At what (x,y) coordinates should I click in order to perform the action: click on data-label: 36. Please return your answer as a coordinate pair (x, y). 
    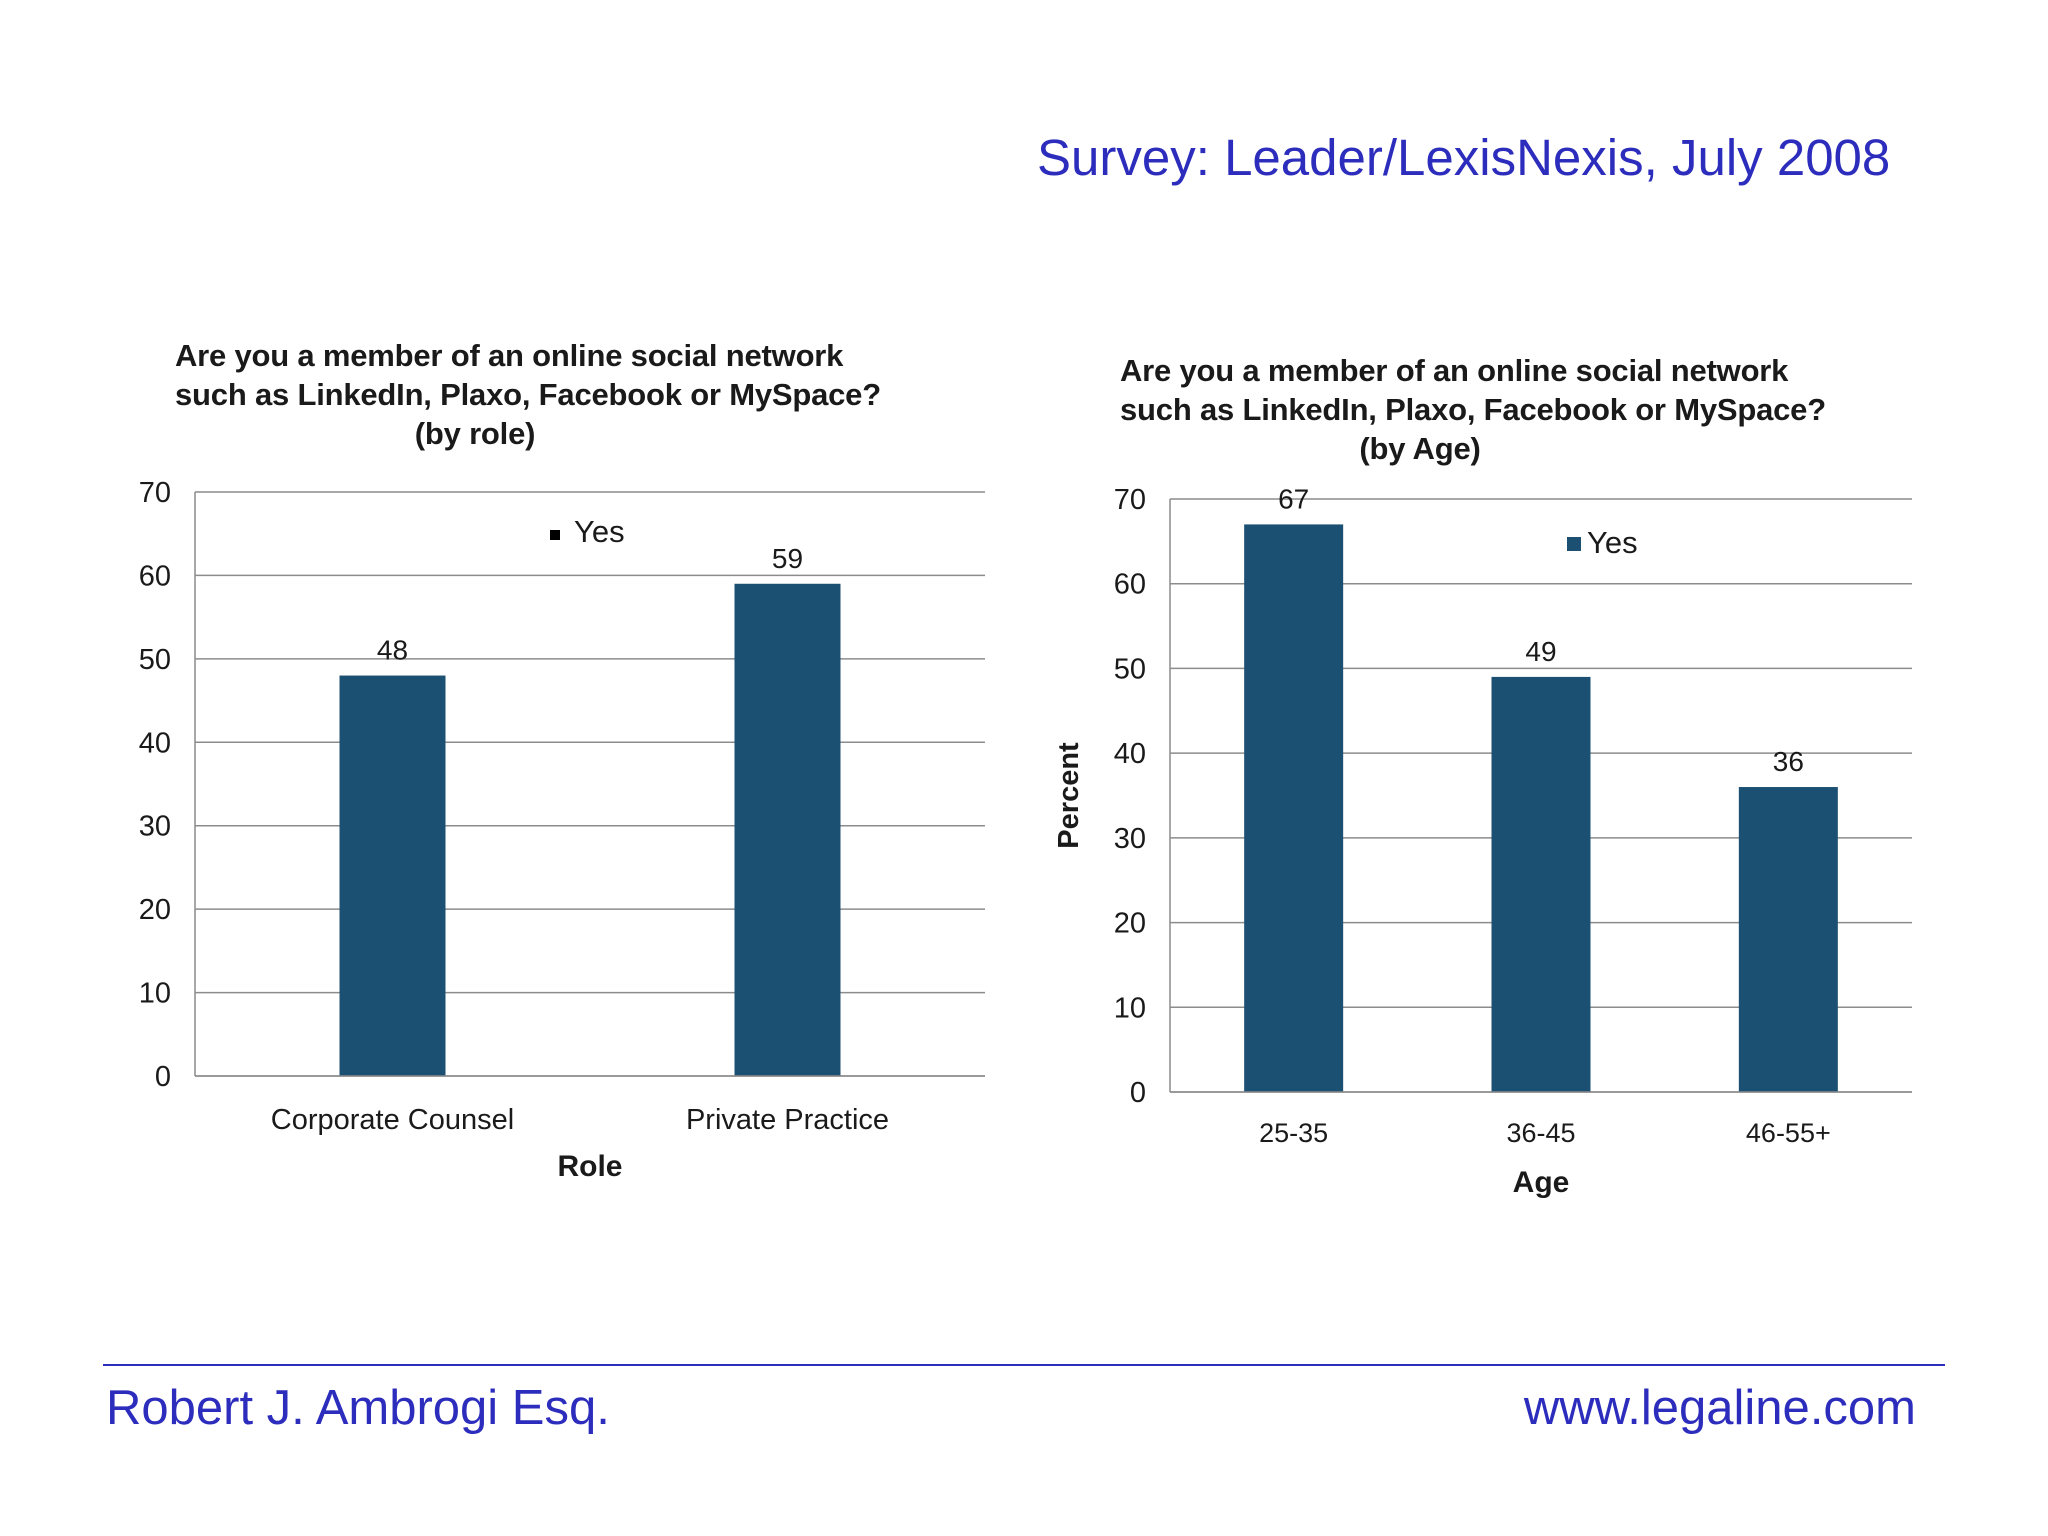
    Looking at the image, I should click on (1788, 761).